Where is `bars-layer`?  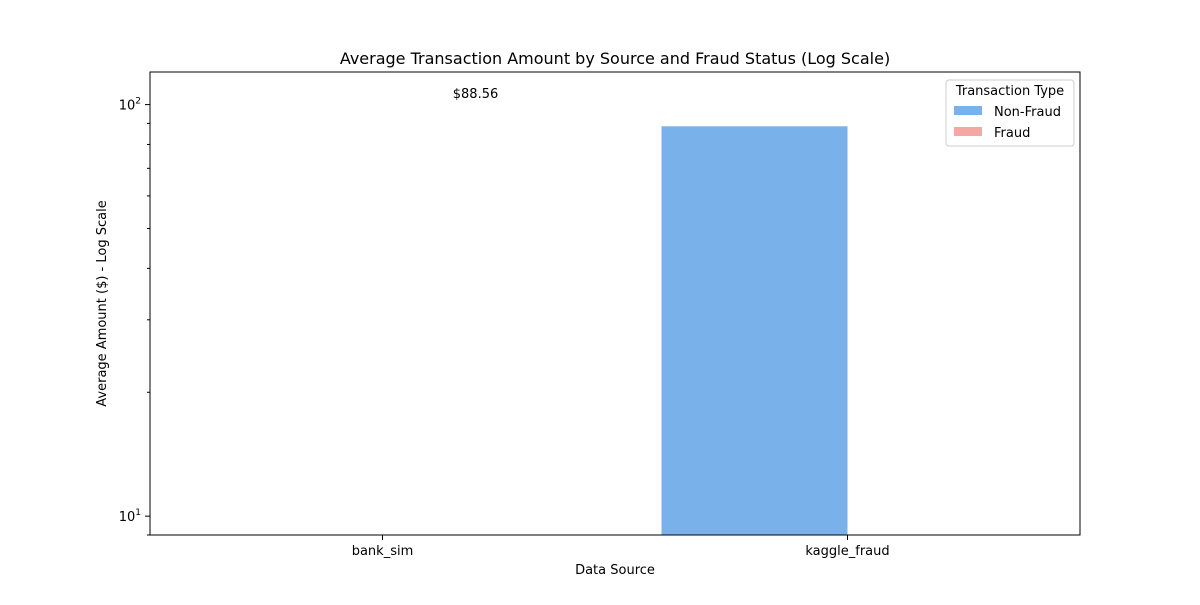 bars-layer is located at coordinates (754, 331).